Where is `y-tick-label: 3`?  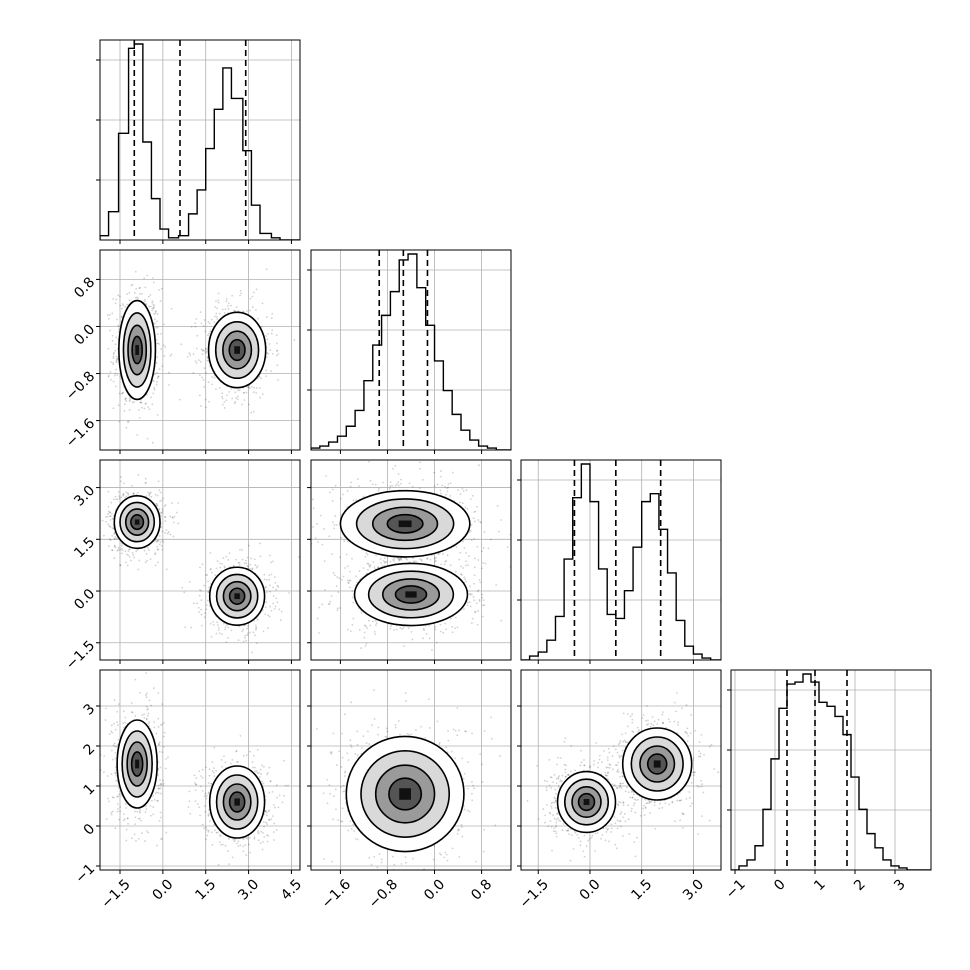
y-tick-label: 3 is located at coordinates (90, 710).